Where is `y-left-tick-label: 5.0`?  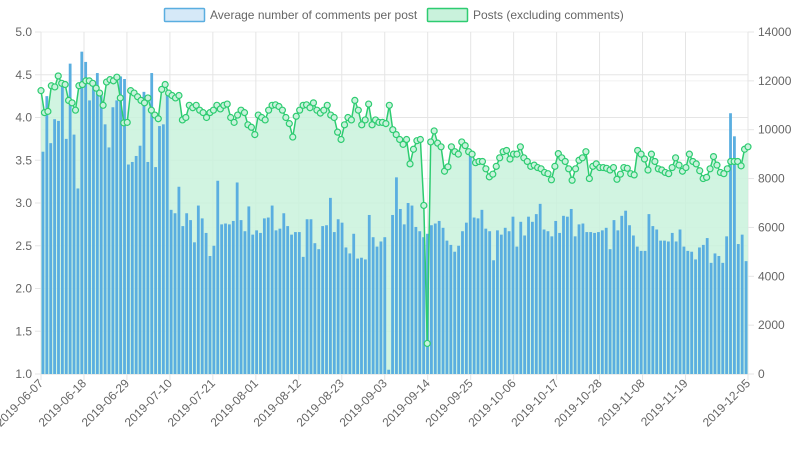 y-left-tick-label: 5.0 is located at coordinates (23, 32).